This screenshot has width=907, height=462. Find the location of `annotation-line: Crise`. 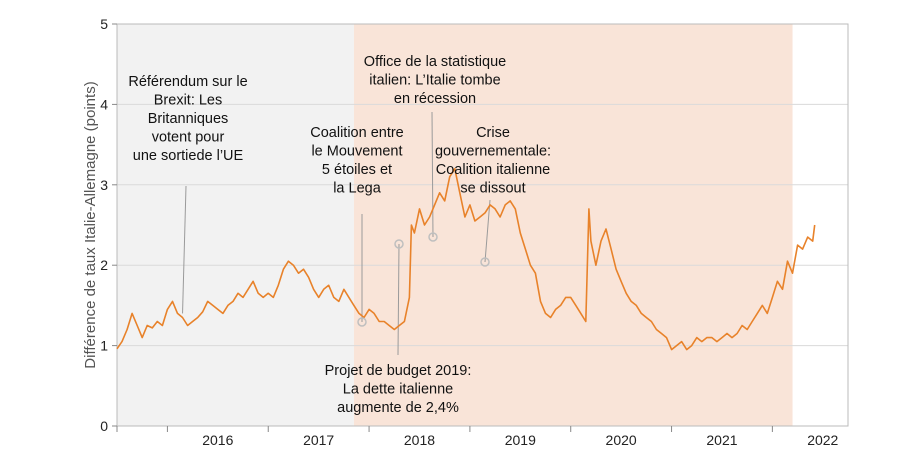

annotation-line: Crise is located at coordinates (493, 133).